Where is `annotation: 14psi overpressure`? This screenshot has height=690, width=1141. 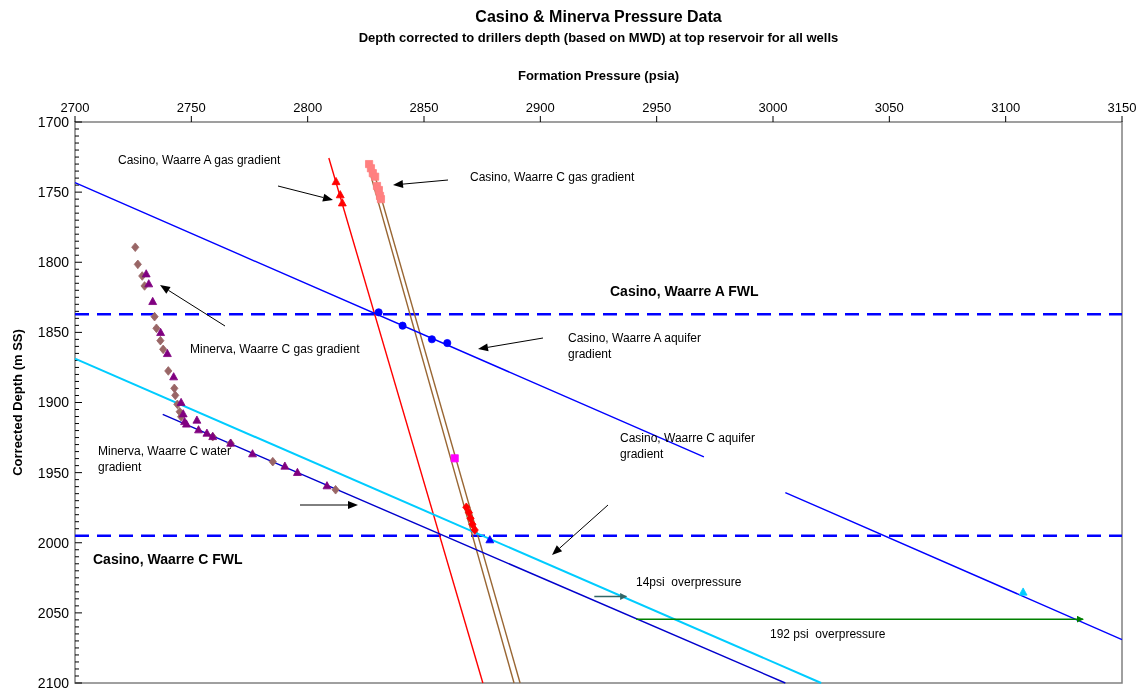
annotation: 14psi overpressure is located at coordinates (689, 582).